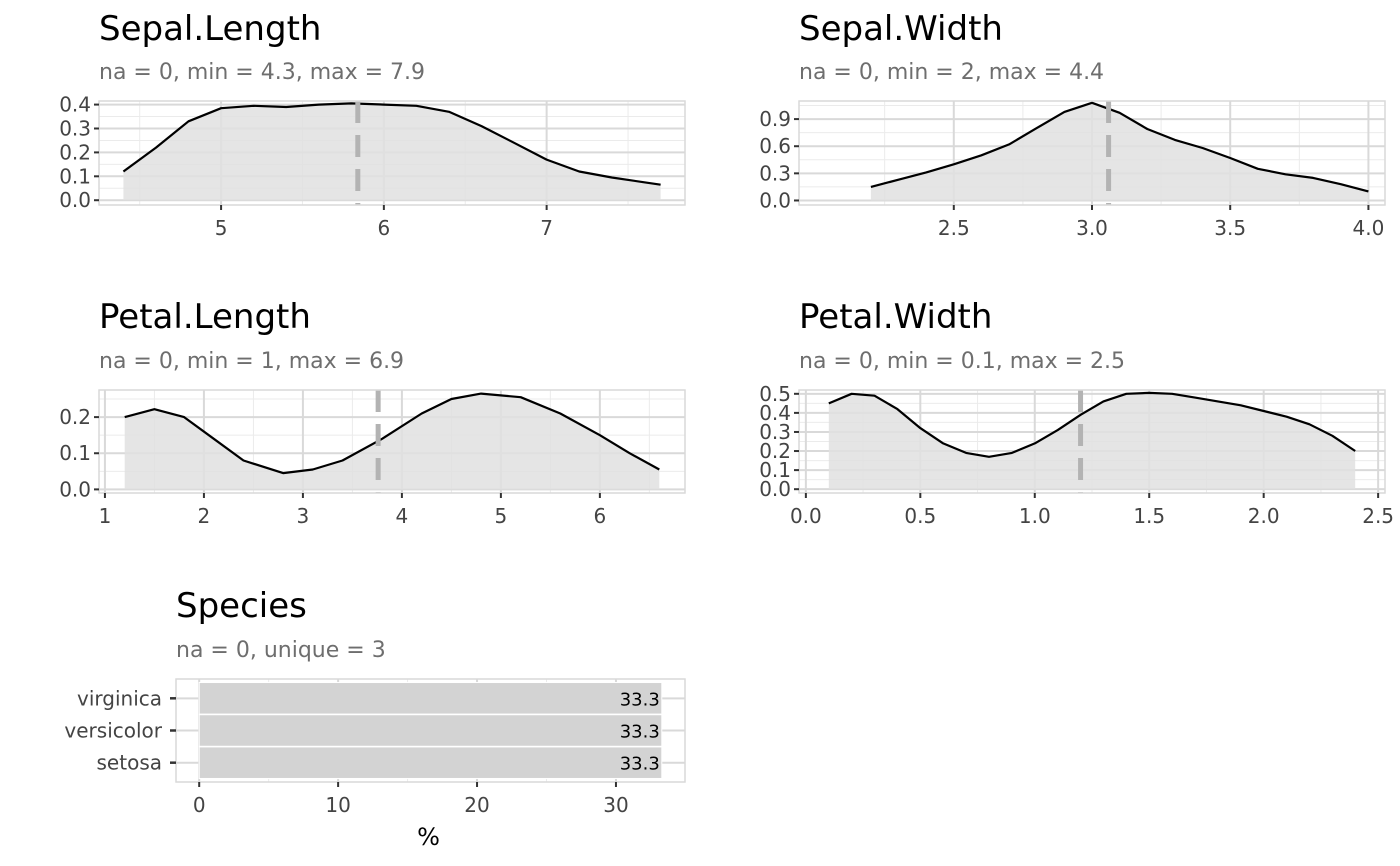 This screenshot has width=1400, height=866. I want to click on x-tick-label: 20, so click(476, 805).